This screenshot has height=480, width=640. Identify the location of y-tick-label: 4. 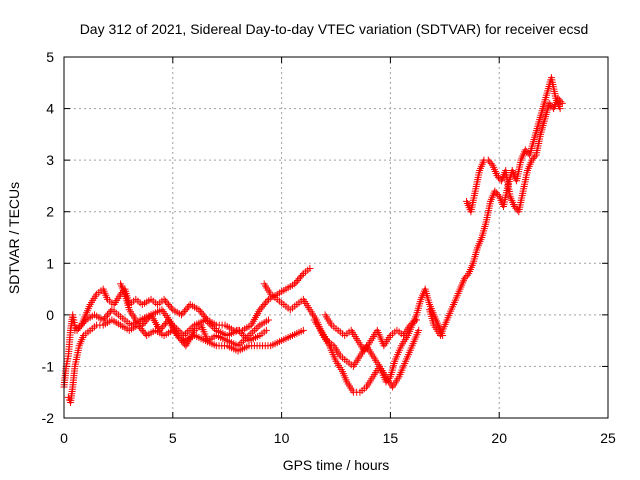
(50, 109).